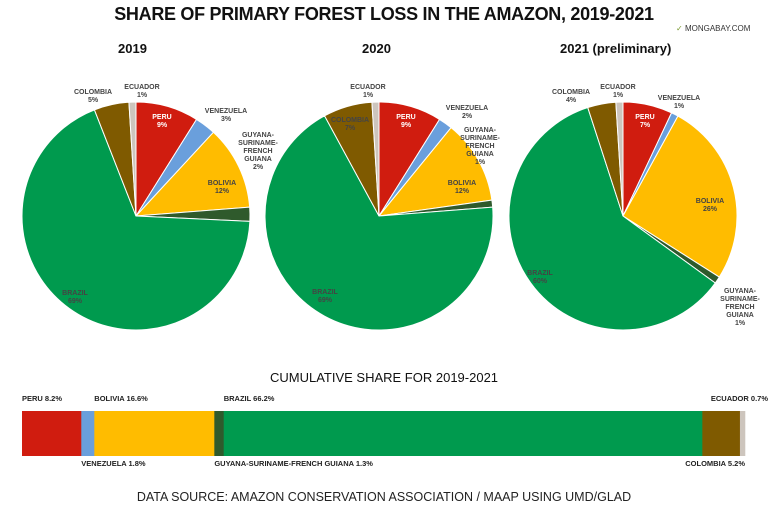 The image size is (768, 512). I want to click on bar-segment-ecuador, so click(742, 433).